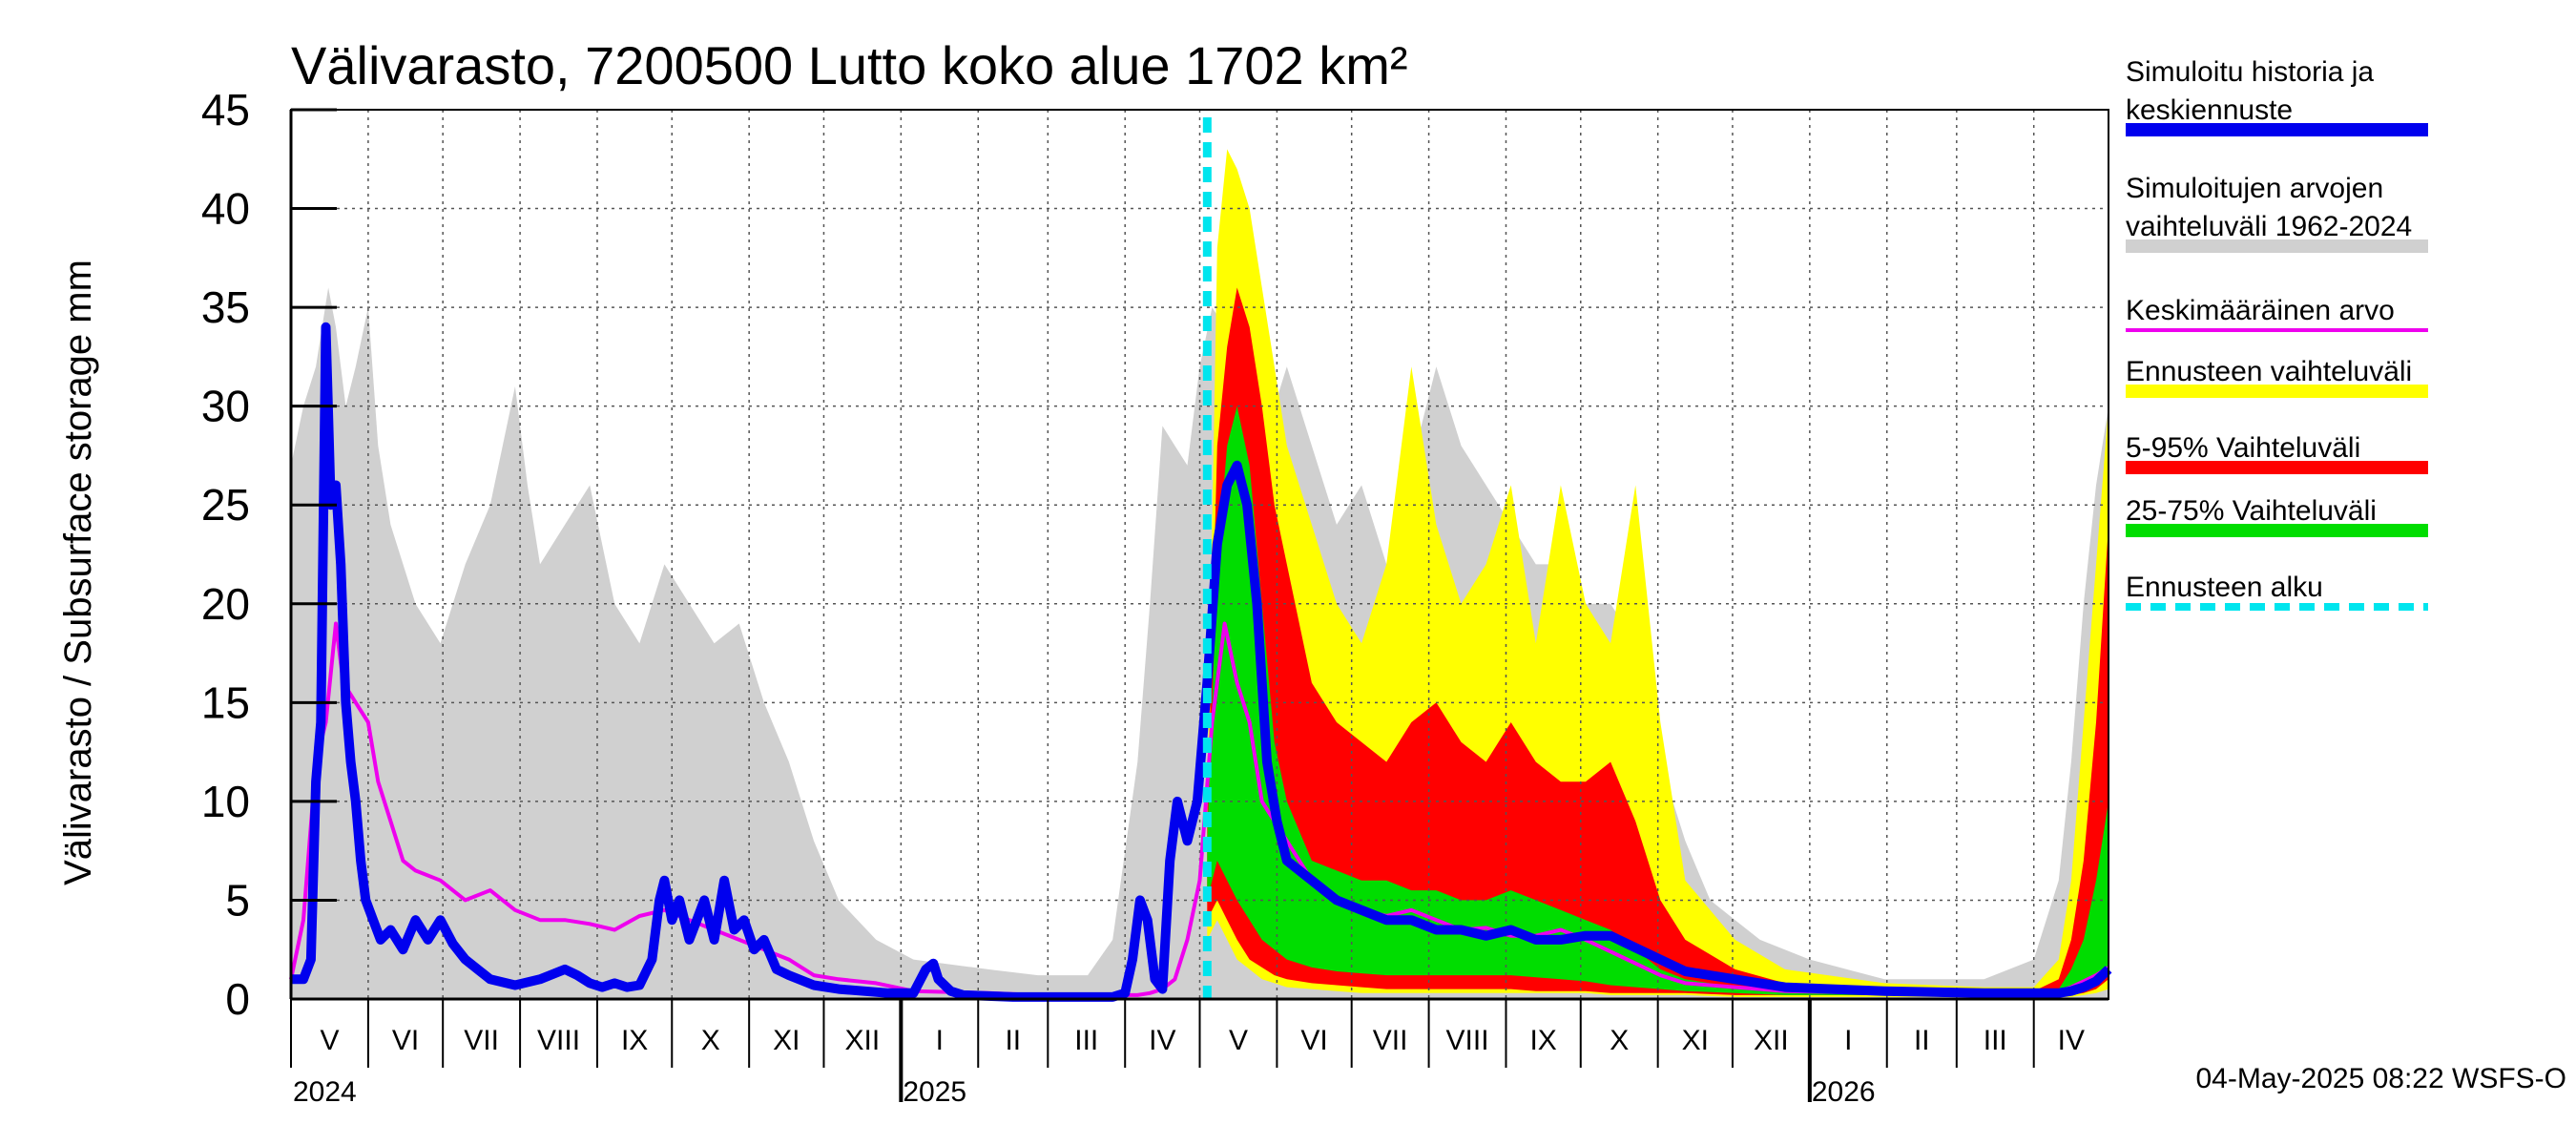 The image size is (2576, 1145). Describe the element at coordinates (329, 1040) in the screenshot. I see `month-label-0: V` at that location.